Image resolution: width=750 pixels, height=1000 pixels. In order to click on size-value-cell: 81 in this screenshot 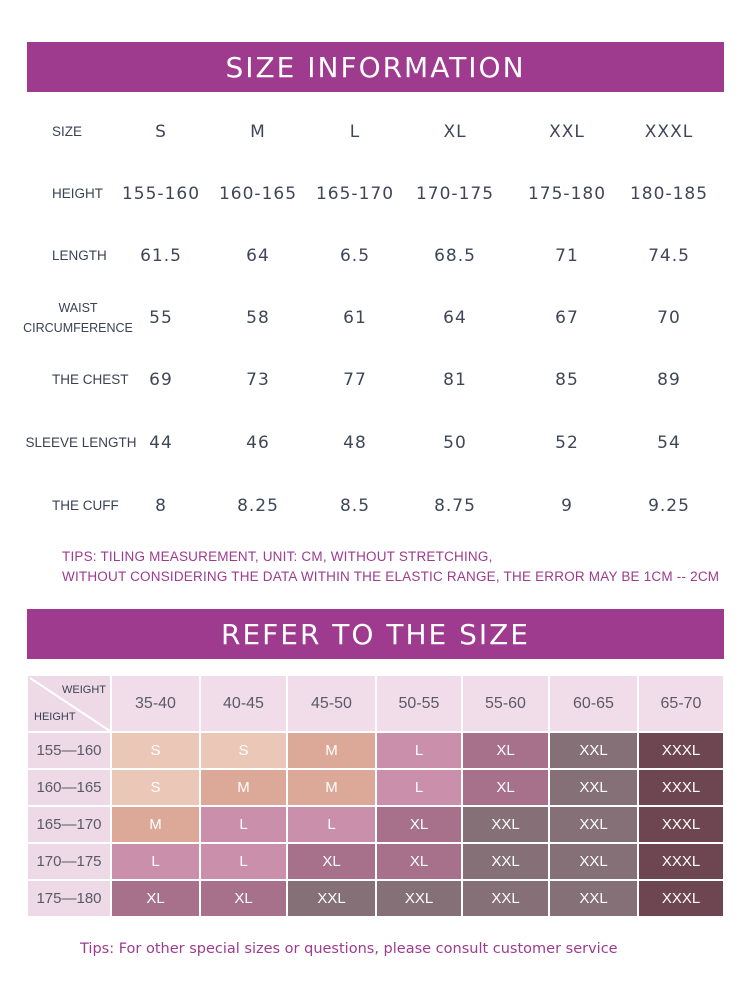, I will do `click(455, 380)`.